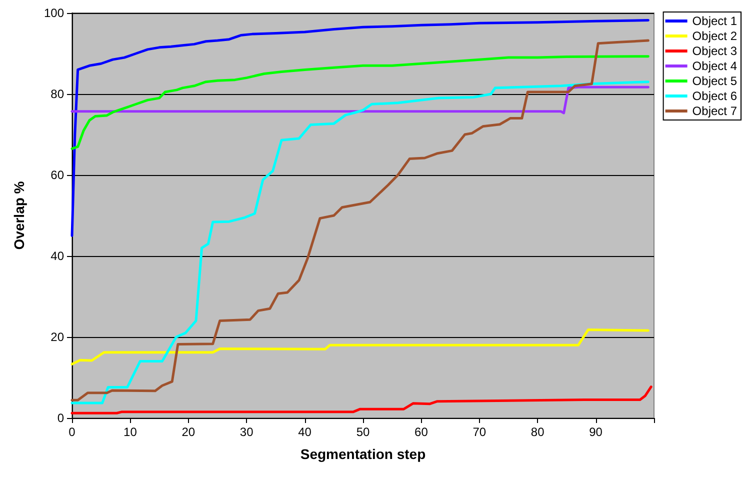  I want to click on legend-label: Object 4, so click(715, 66).